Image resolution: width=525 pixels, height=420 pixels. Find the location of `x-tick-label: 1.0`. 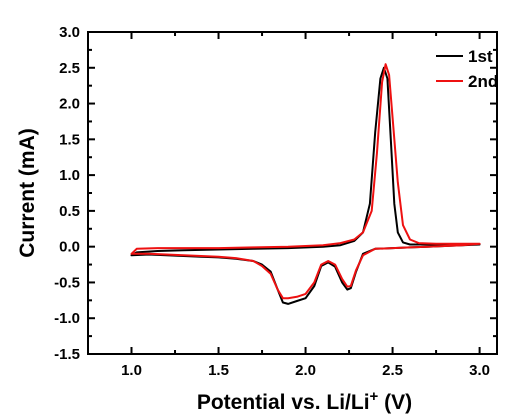

x-tick-label: 1.0 is located at coordinates (131, 370).